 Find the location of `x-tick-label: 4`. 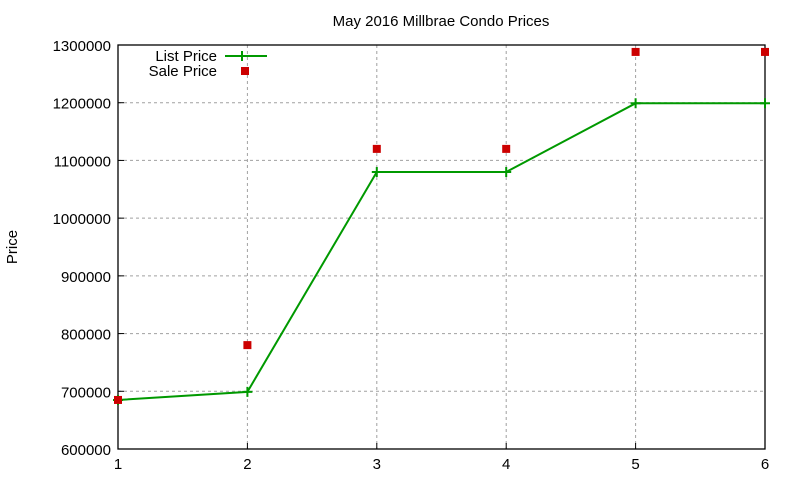

x-tick-label: 4 is located at coordinates (506, 464).